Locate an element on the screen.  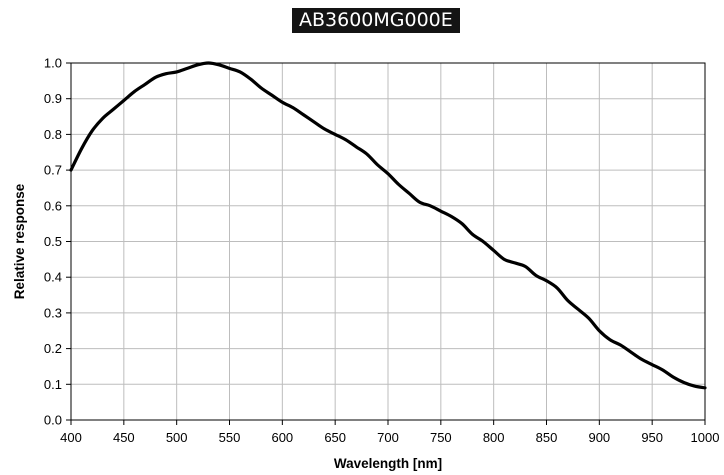
x-axis-label: Wavelength [nm] is located at coordinates (388, 463).